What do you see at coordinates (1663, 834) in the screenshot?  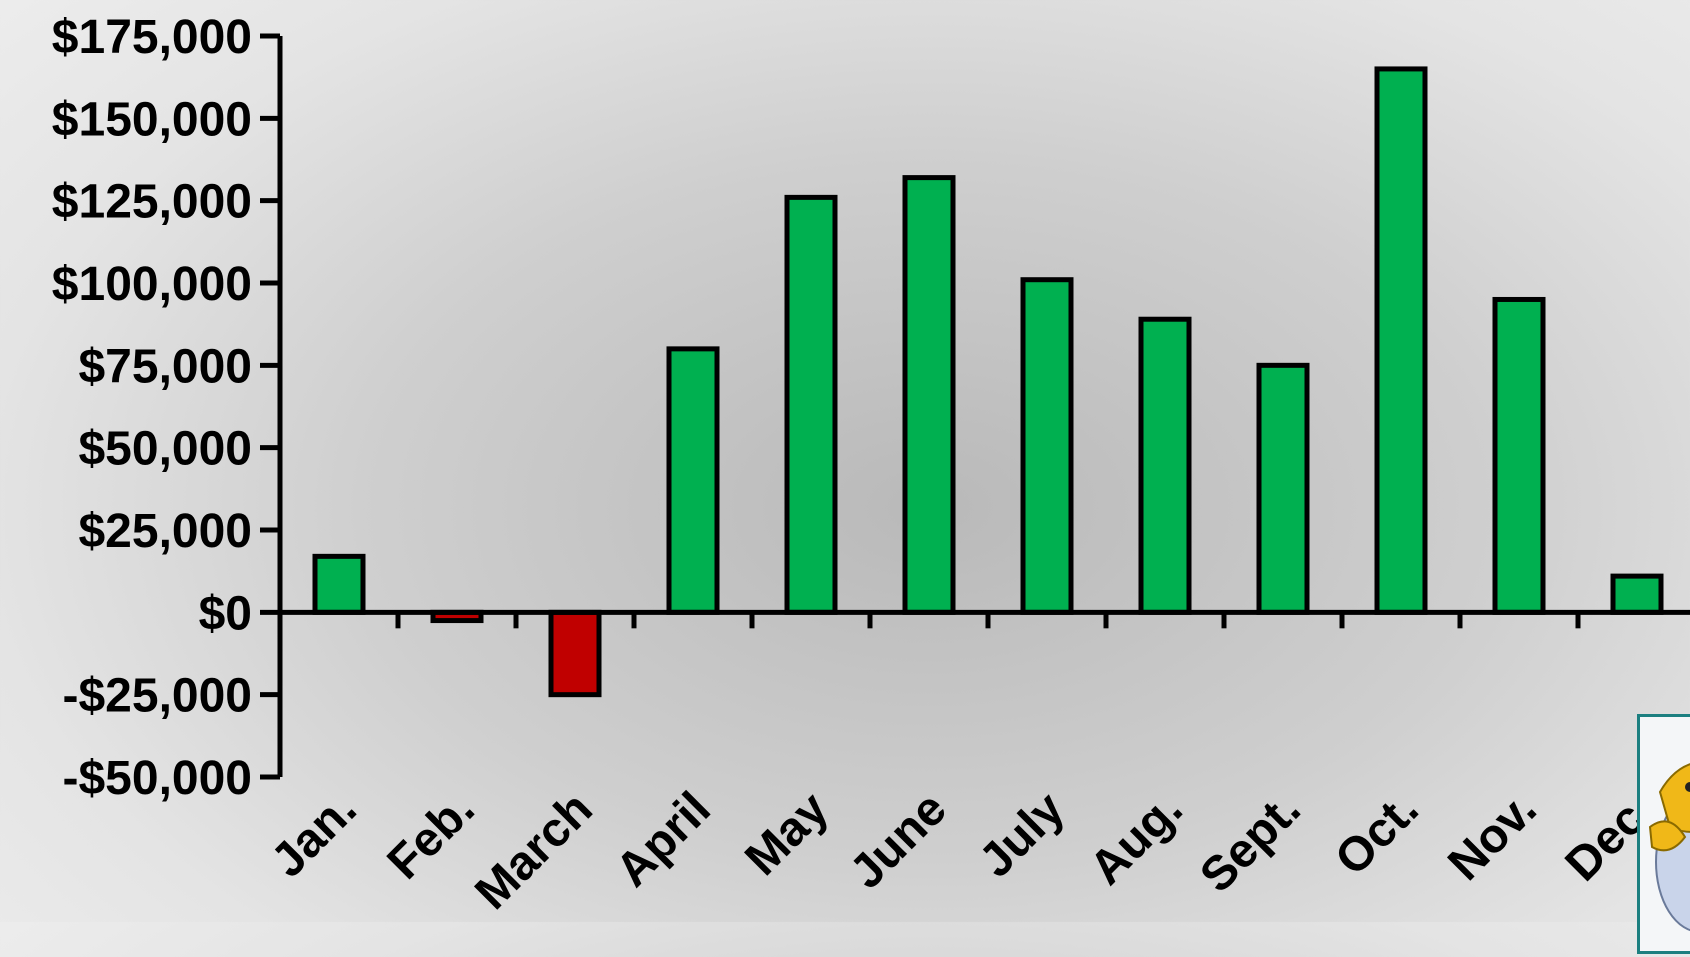 I see `cartoon-figure-icon` at bounding box center [1663, 834].